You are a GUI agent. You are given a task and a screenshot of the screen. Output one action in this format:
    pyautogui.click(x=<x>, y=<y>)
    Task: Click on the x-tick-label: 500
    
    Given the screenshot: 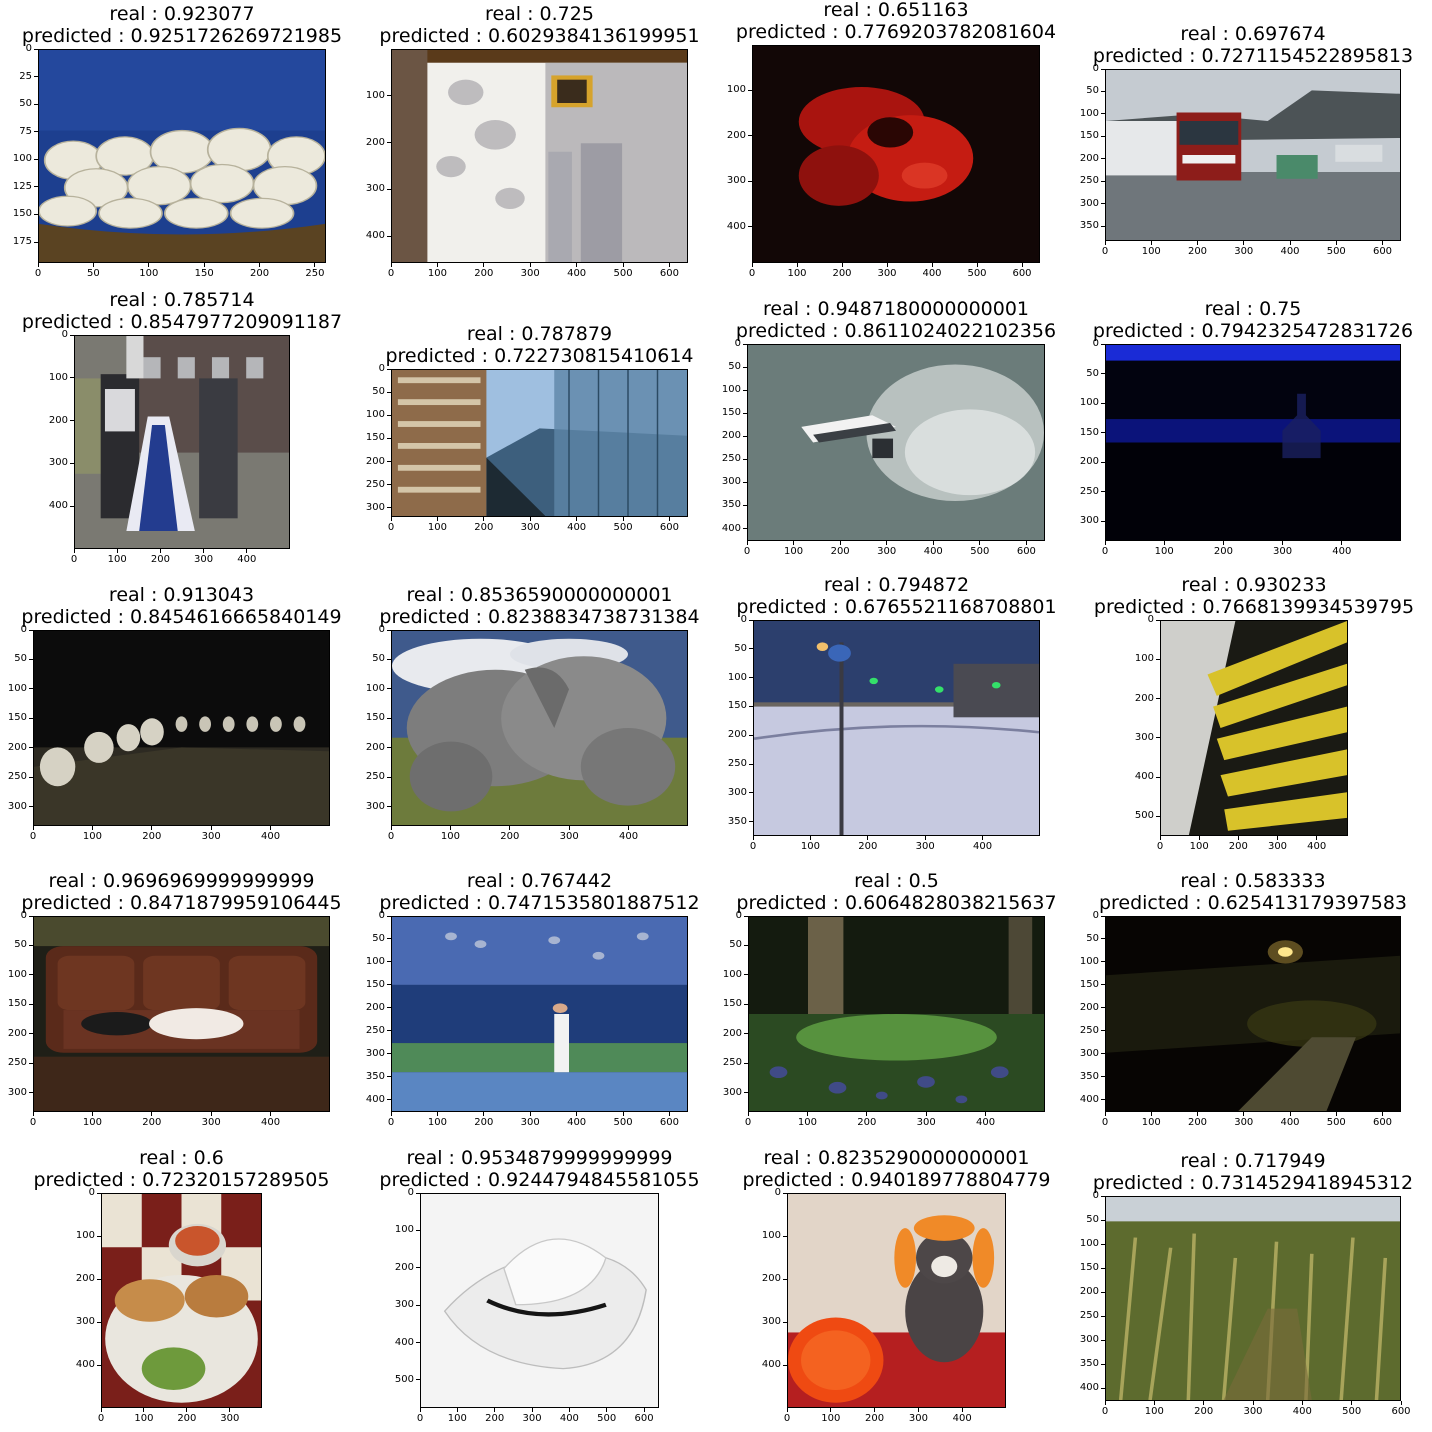 What is the action you would take?
    pyautogui.click(x=607, y=1418)
    